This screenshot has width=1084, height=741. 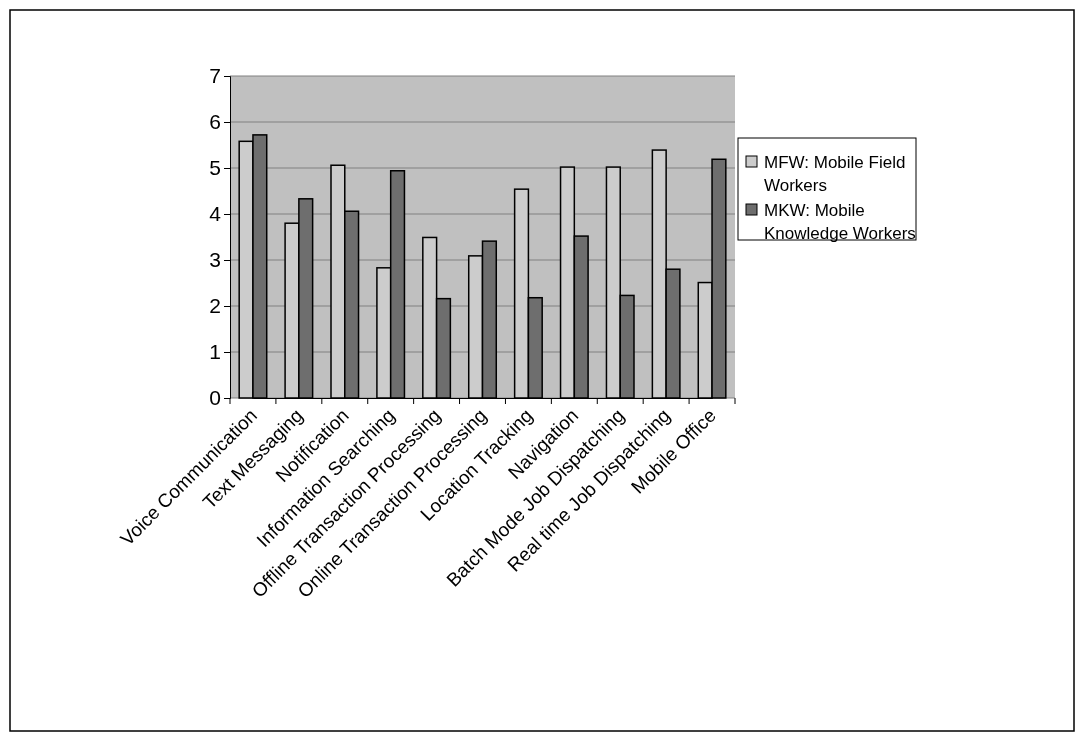 I want to click on y-tick-label: 4, so click(x=215, y=214).